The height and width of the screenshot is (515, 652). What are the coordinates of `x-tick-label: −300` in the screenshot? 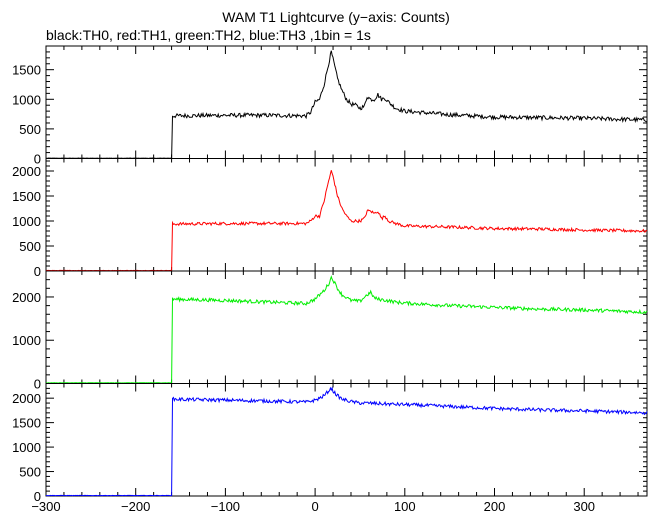 It's located at (45, 506).